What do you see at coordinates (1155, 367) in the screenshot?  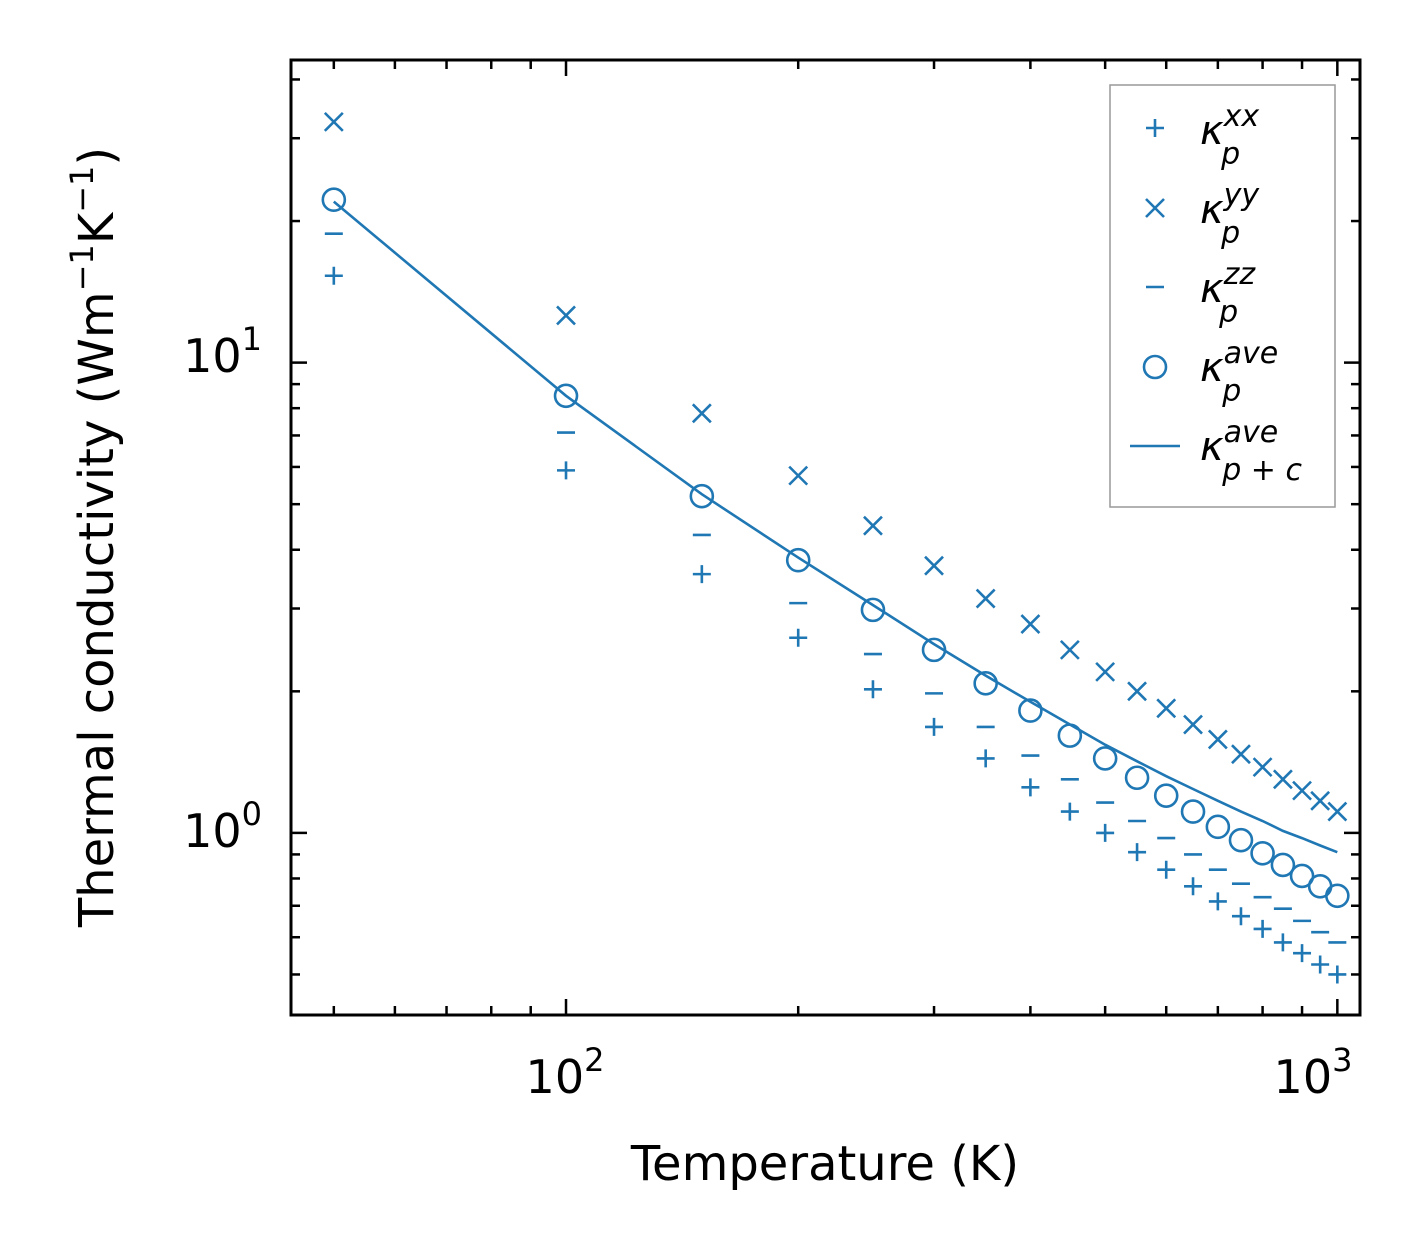 I see `legend-marker-kappa_p_ave` at bounding box center [1155, 367].